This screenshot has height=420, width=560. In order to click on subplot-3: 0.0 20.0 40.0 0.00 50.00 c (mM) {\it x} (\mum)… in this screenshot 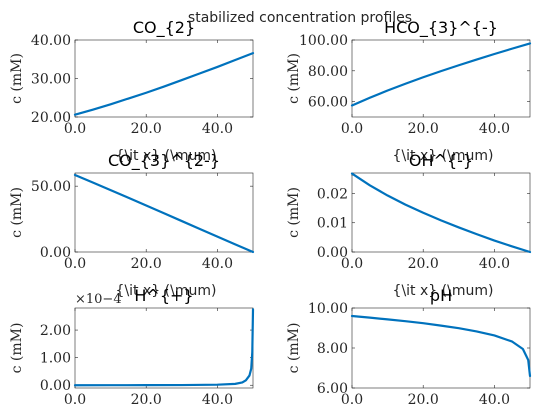, I will do `click(132, 210)`.